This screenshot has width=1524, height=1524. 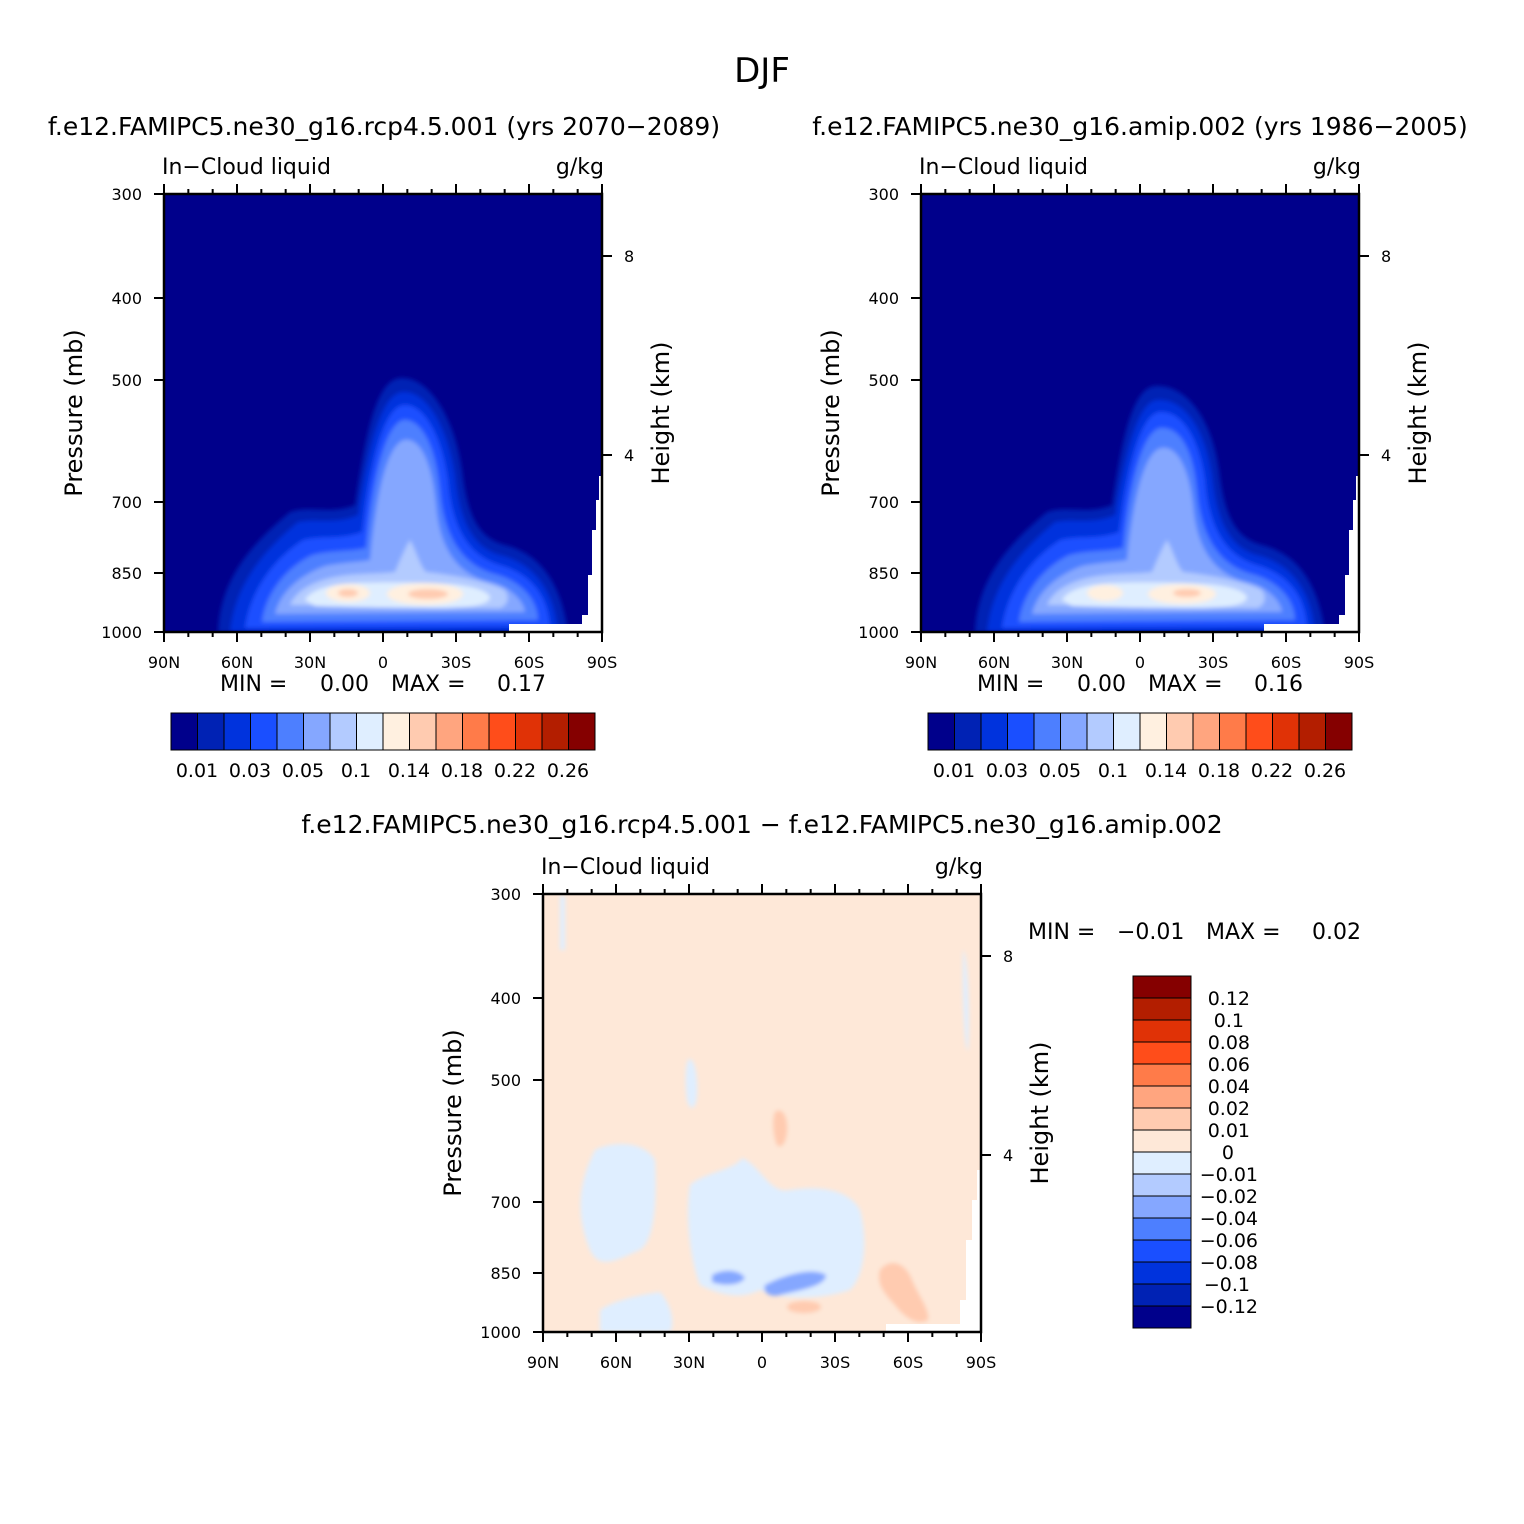 I want to click on x-tick-label: 0, so click(x=762, y=1362).